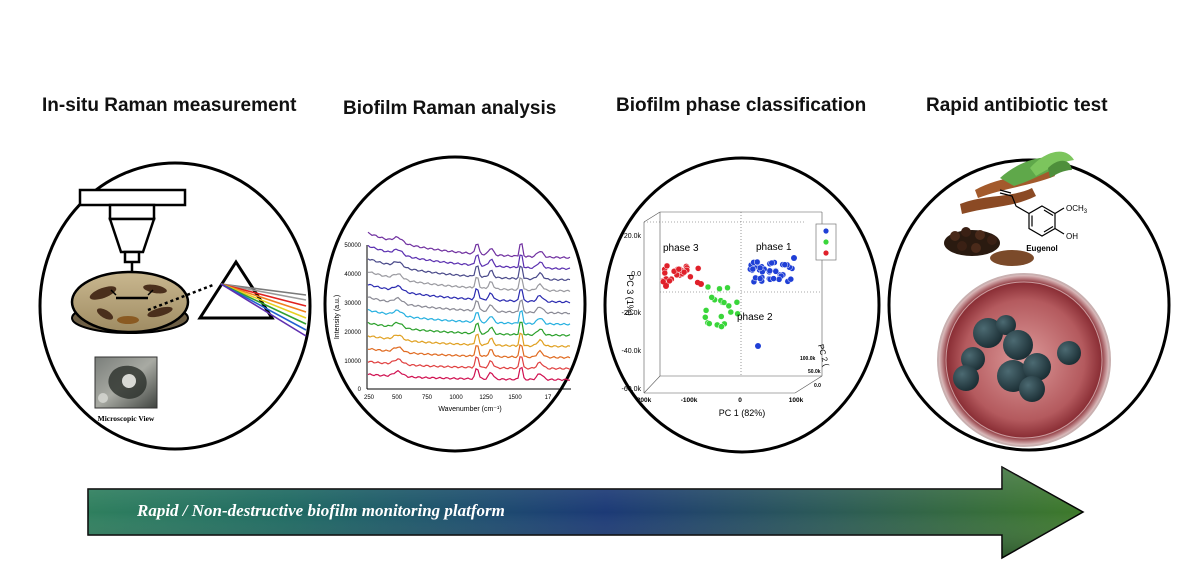 The height and width of the screenshot is (567, 1200). Describe the element at coordinates (774, 247) in the screenshot. I see `cluster-label-phase-1: phase 1` at that location.